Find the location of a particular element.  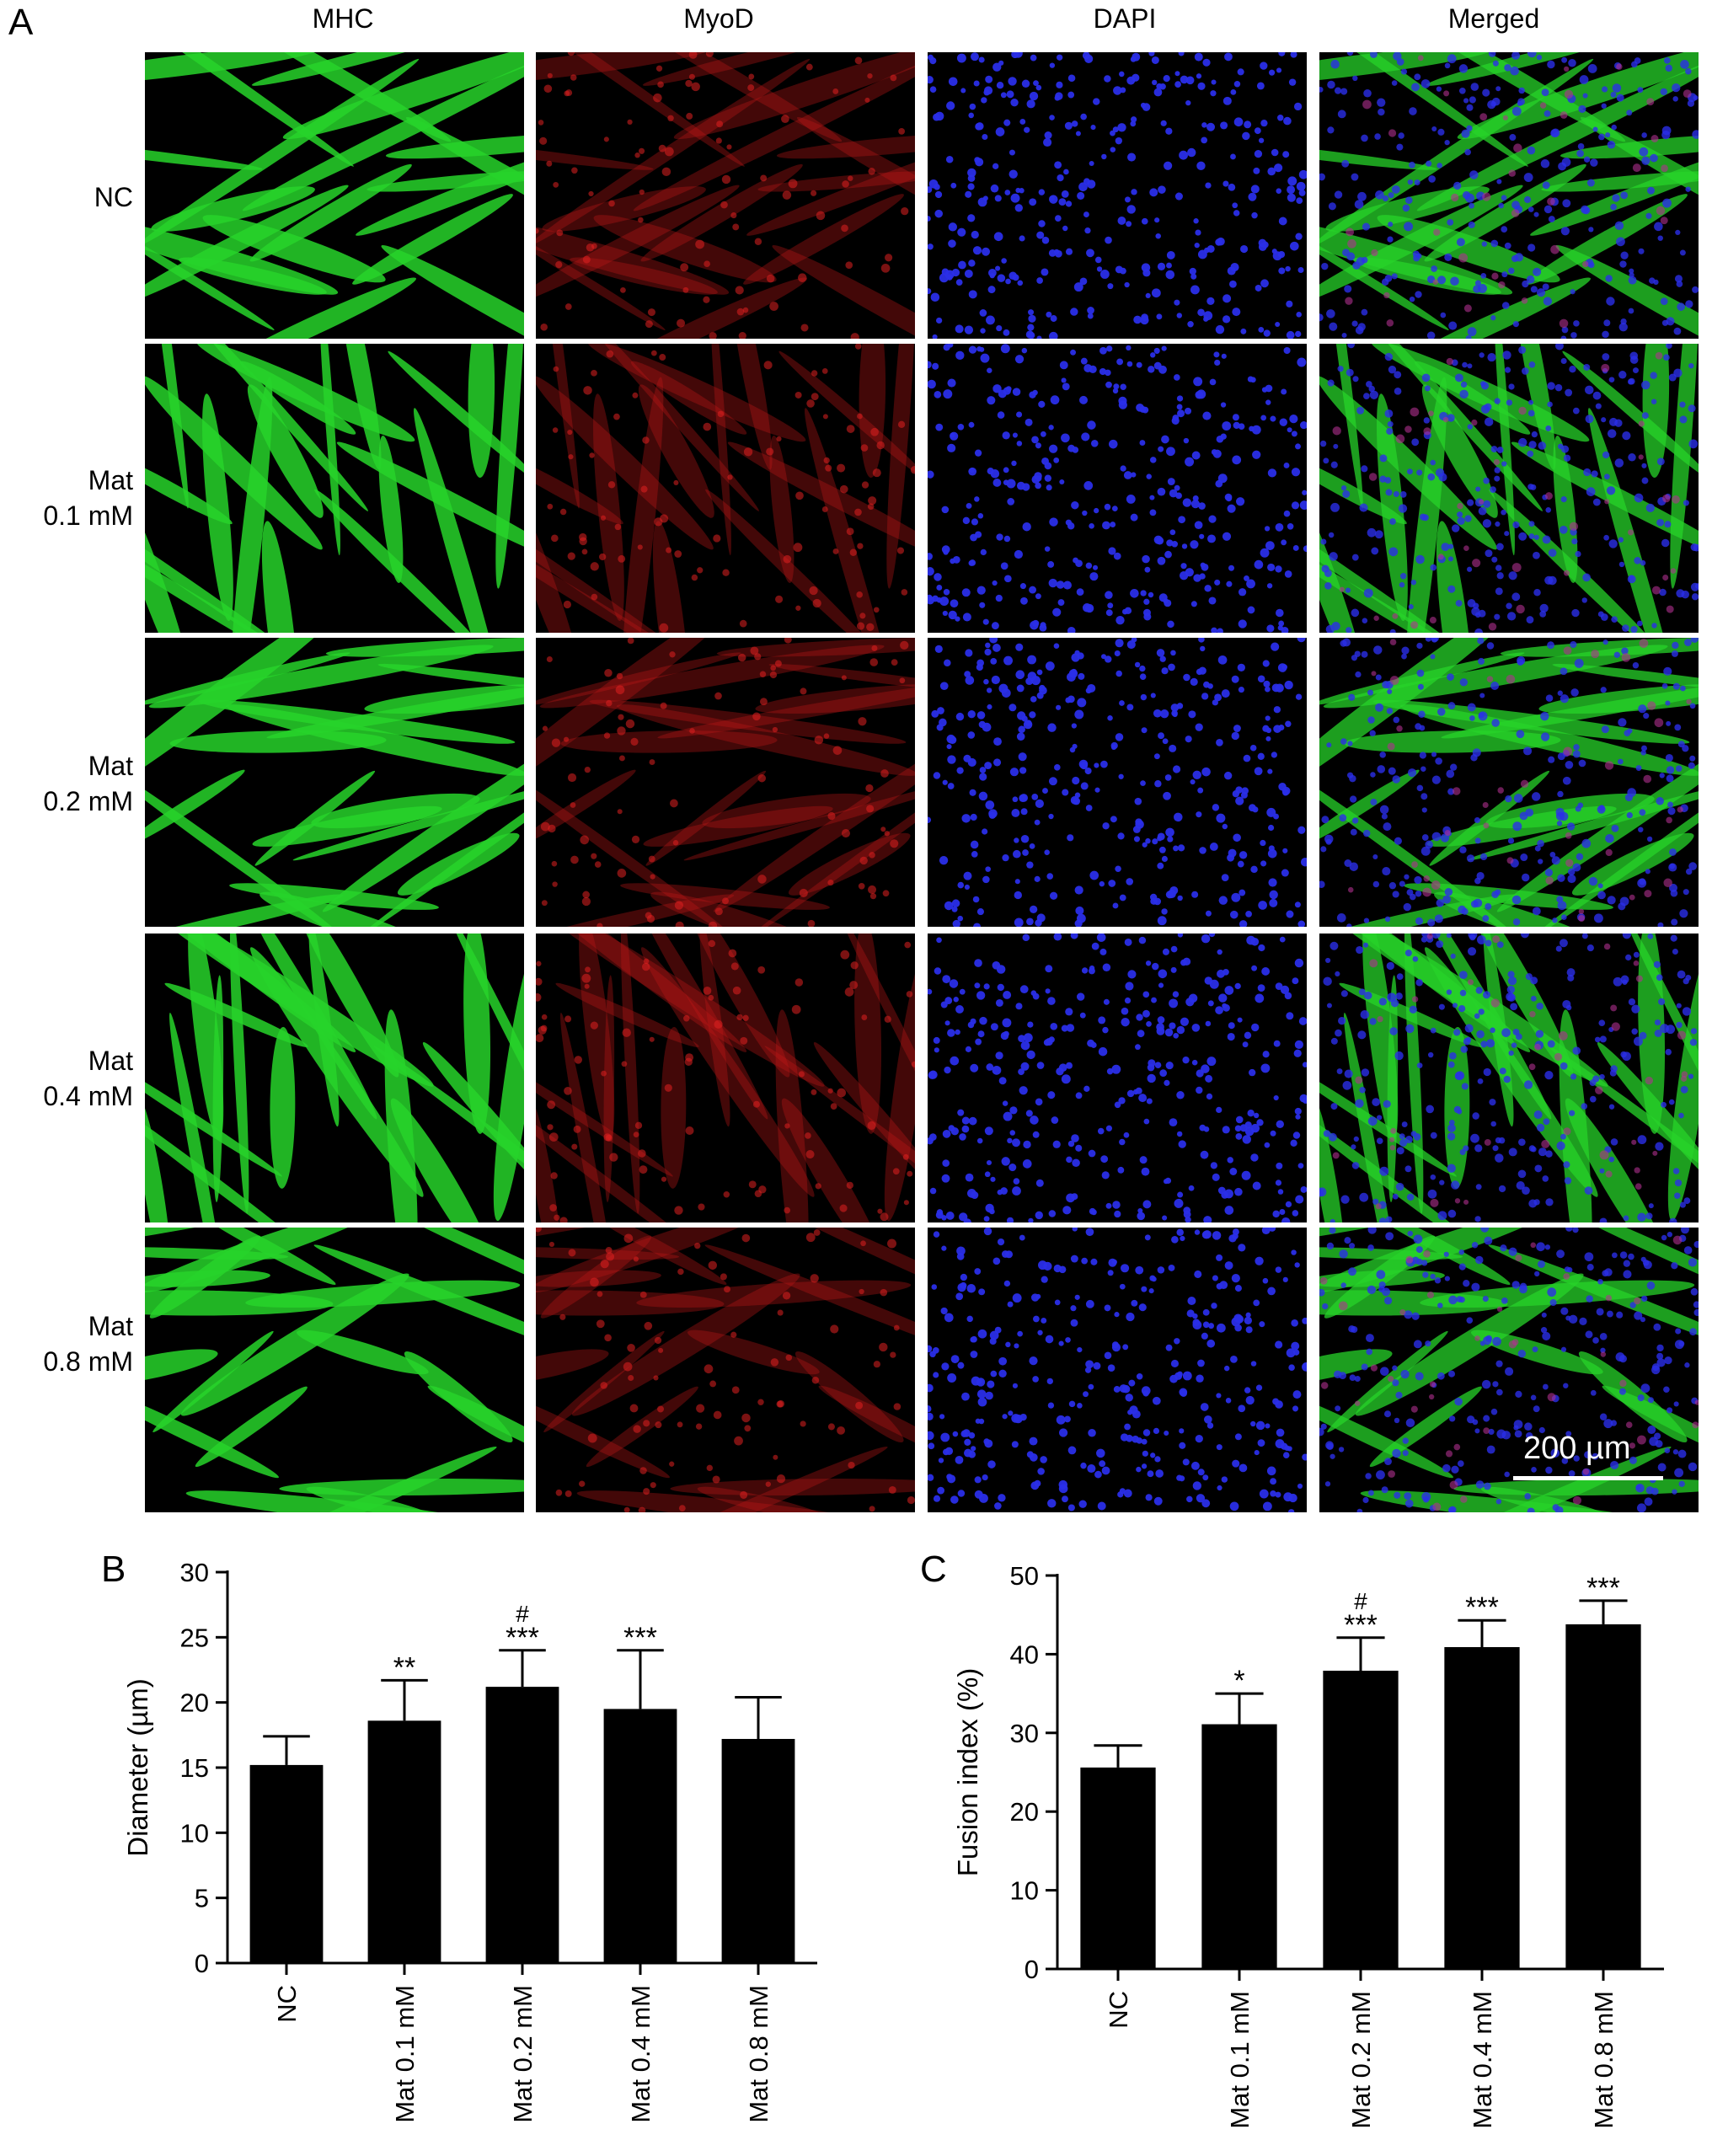

y-axis-label: Fusion index (%) is located at coordinates (967, 1772).